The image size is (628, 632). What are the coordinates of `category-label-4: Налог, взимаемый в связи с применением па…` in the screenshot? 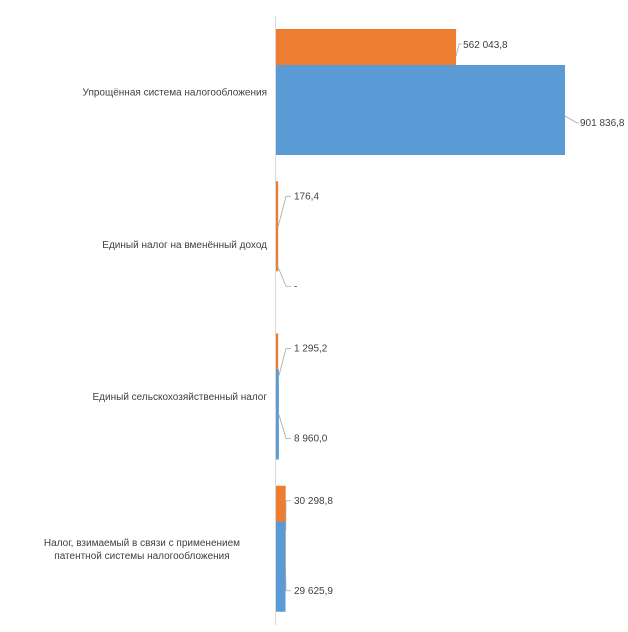 It's located at (142, 550).